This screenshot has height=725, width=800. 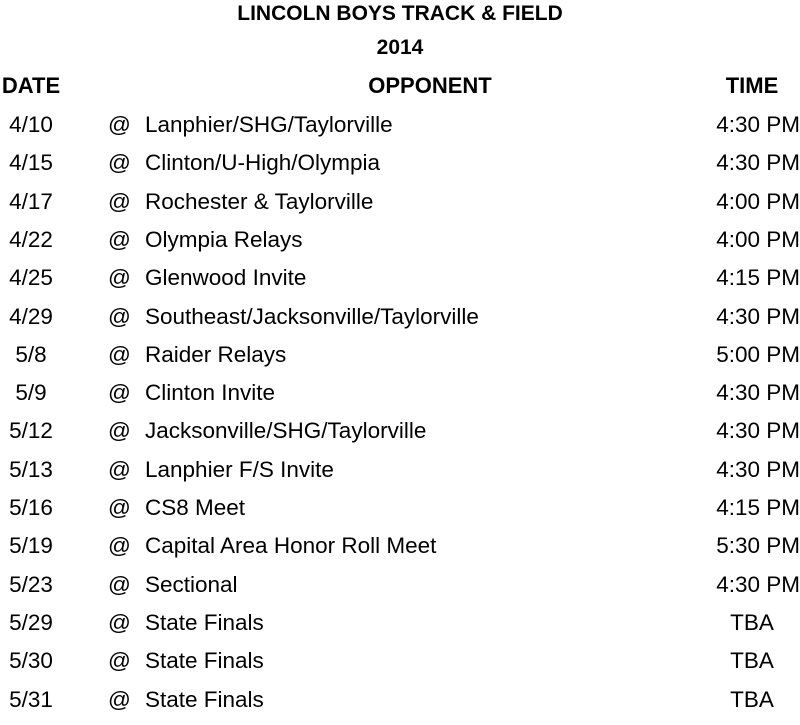 I want to click on row-time: 5:30 PM, so click(x=758, y=546).